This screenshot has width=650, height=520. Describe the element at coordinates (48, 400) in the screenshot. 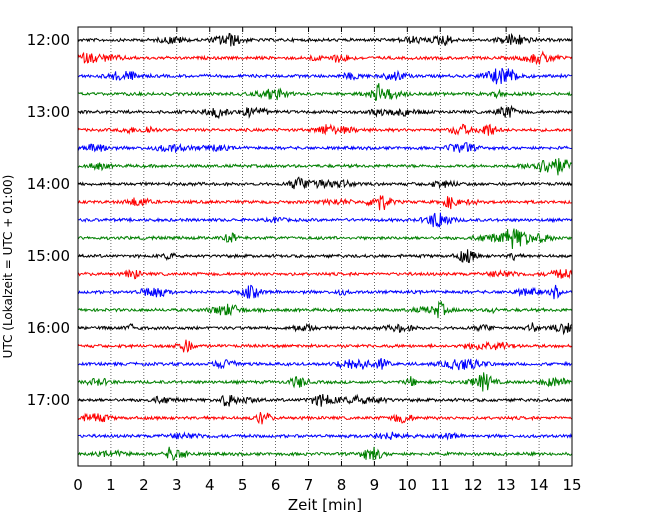

I see `y-tick-label: 17:00` at that location.